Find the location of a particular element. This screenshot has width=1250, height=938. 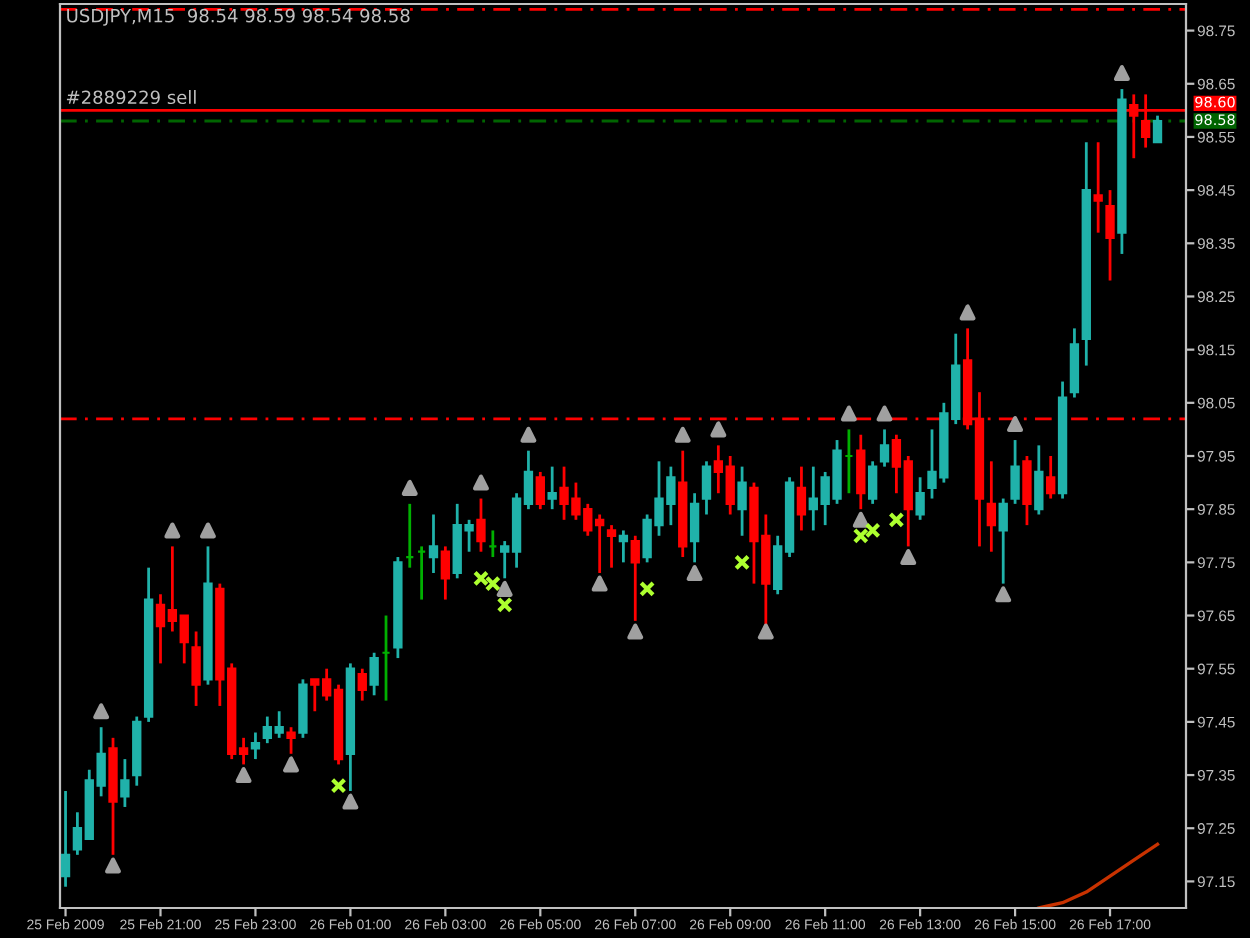

chart-title: USDJPY,M15 98.54 98.59 98.54 98.58 is located at coordinates (238, 17).